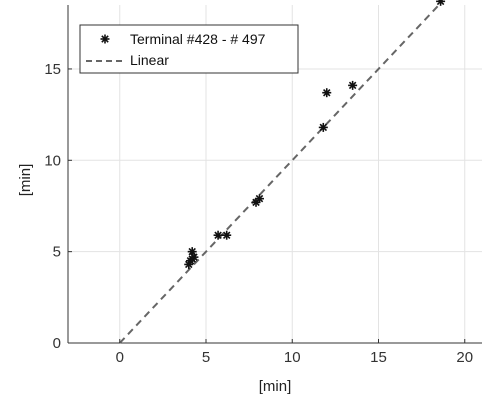 This screenshot has width=485, height=400. Describe the element at coordinates (52, 160) in the screenshot. I see `y-tick-label: 10` at that location.